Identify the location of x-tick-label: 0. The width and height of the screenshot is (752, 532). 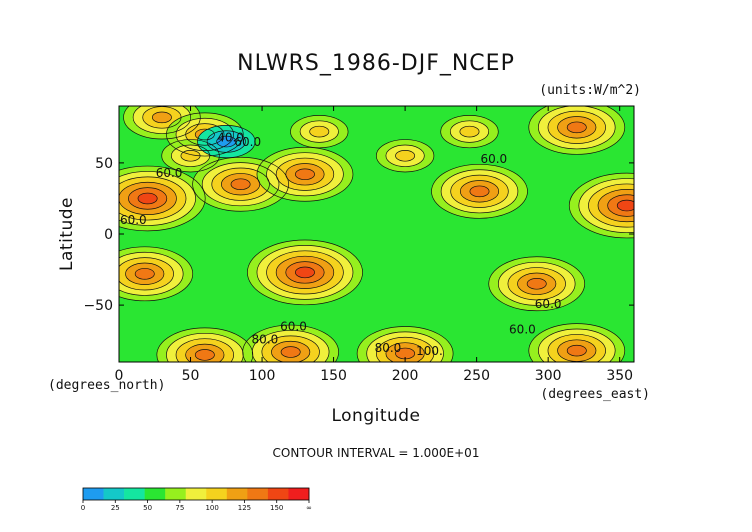
(119, 376).